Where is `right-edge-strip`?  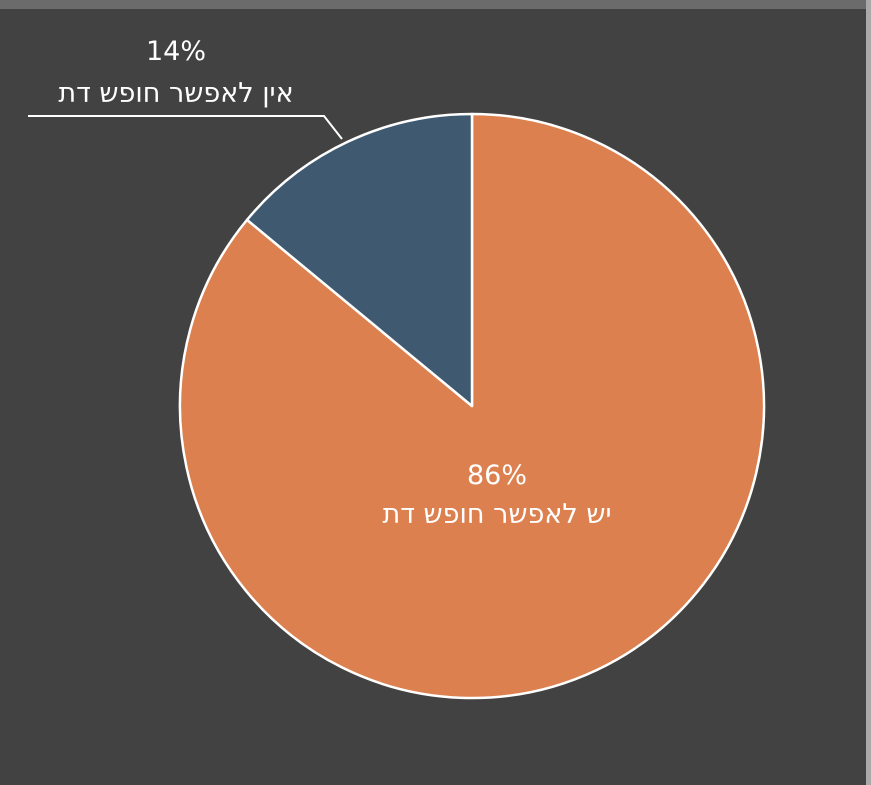 right-edge-strip is located at coordinates (868, 392).